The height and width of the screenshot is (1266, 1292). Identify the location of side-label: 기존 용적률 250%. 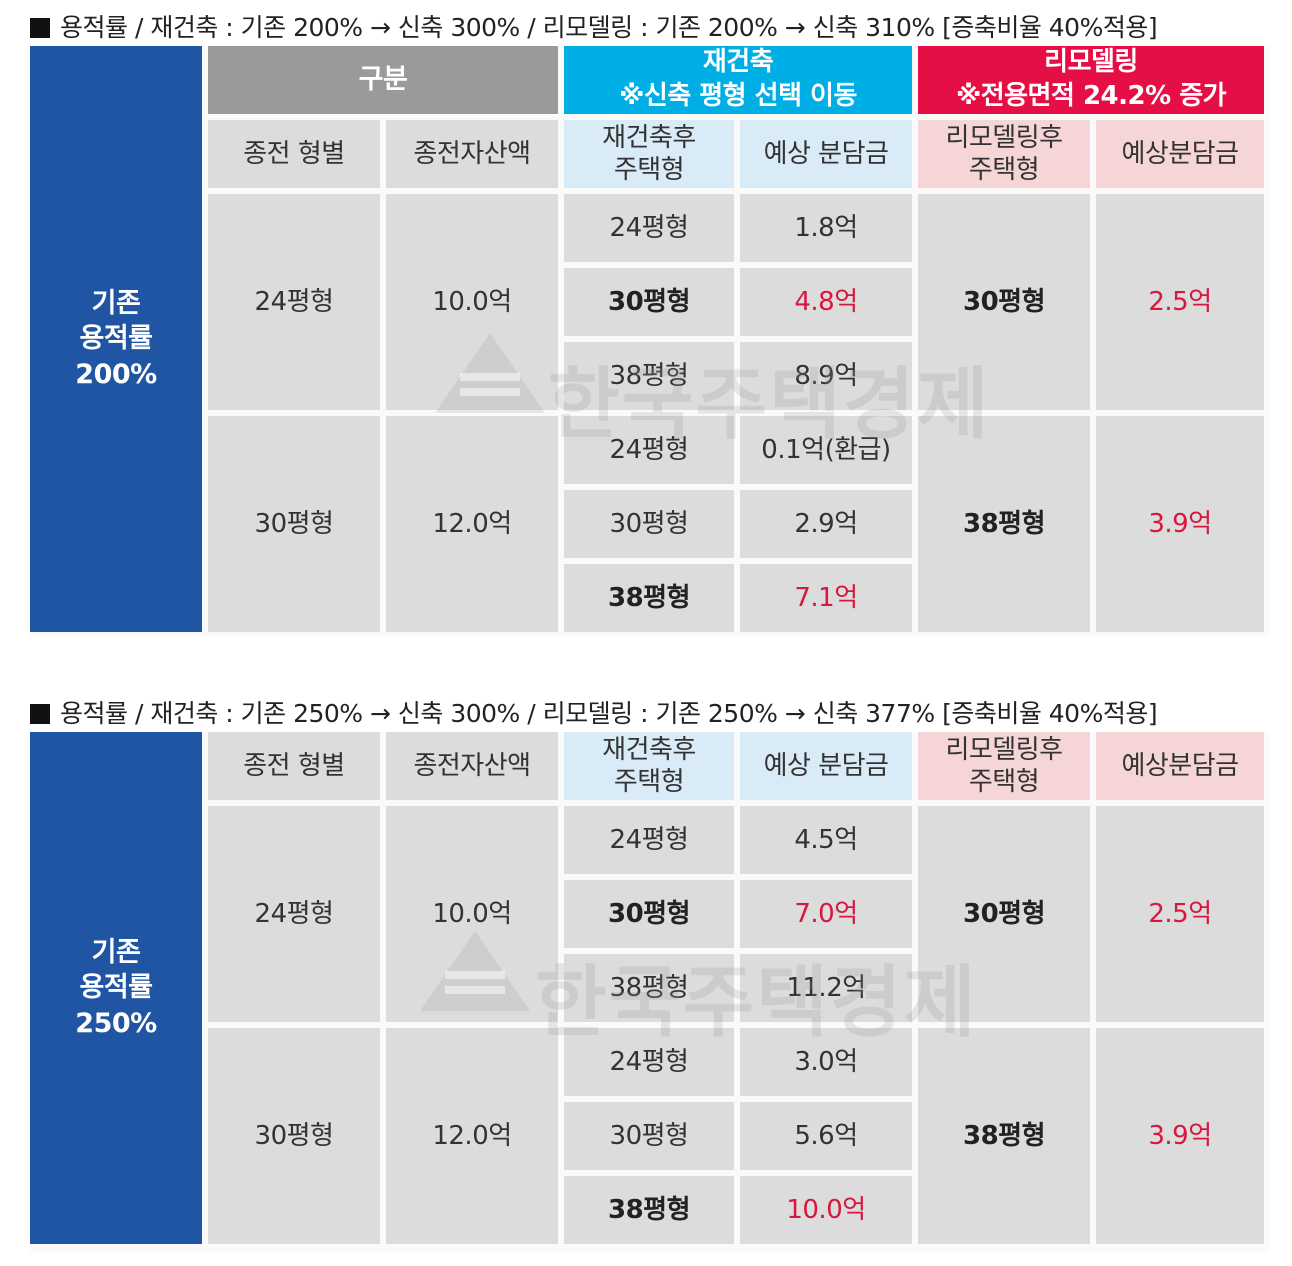
(116, 988).